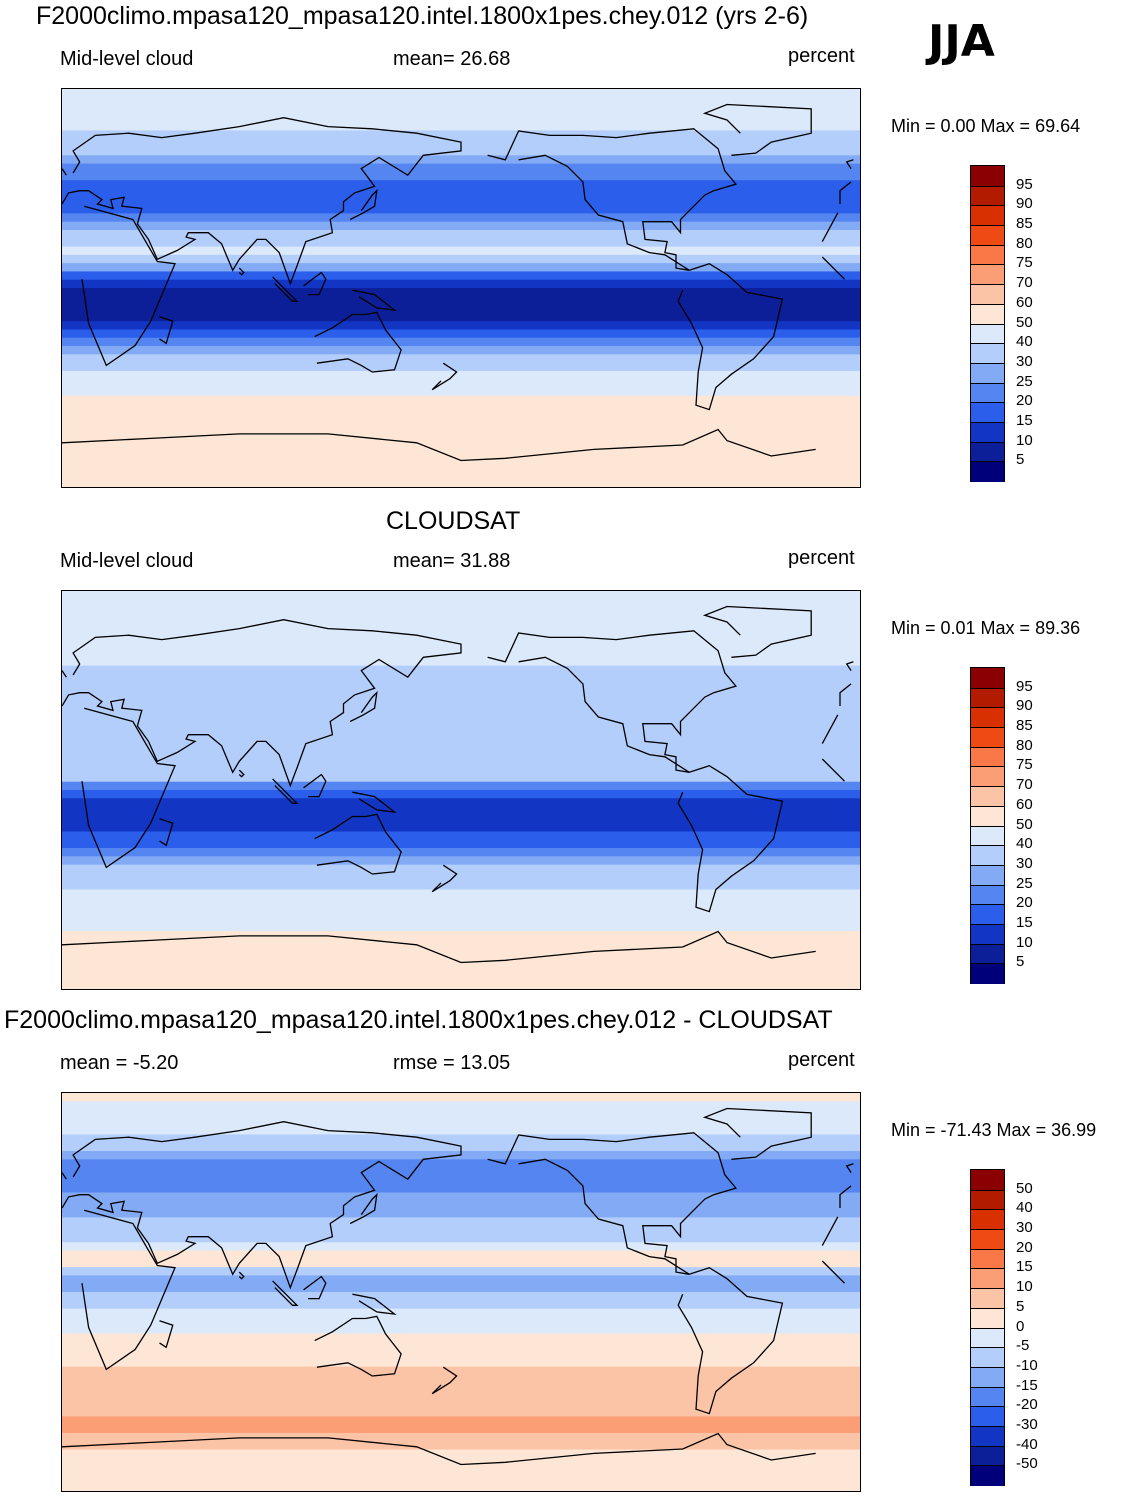  Describe the element at coordinates (730, 1340) in the screenshot. I see `coastline-samerica` at that location.